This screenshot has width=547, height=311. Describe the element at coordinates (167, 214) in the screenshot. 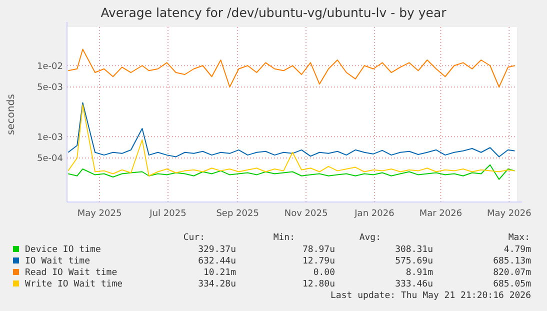

I see `x-tick-label: Jul 2025` at that location.